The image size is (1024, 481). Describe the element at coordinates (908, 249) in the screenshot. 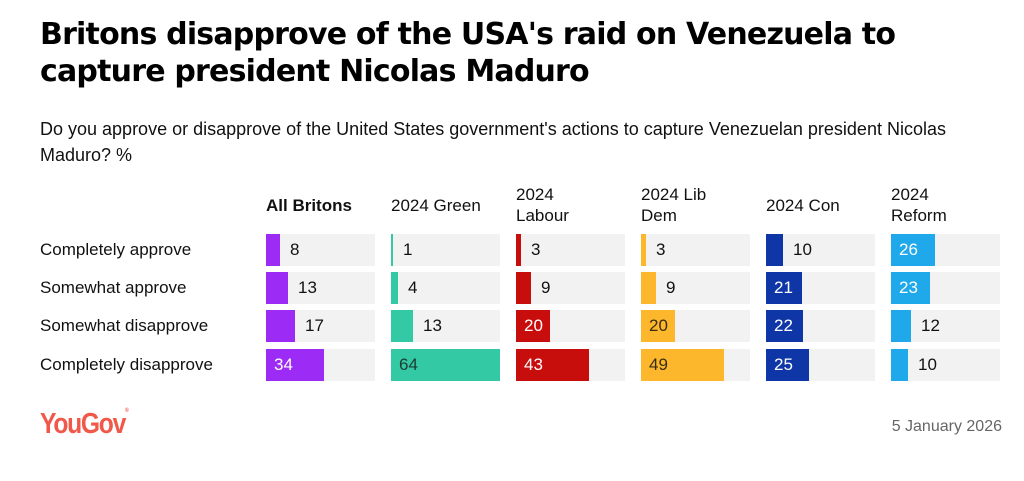

I see `data-label: 26` at that location.